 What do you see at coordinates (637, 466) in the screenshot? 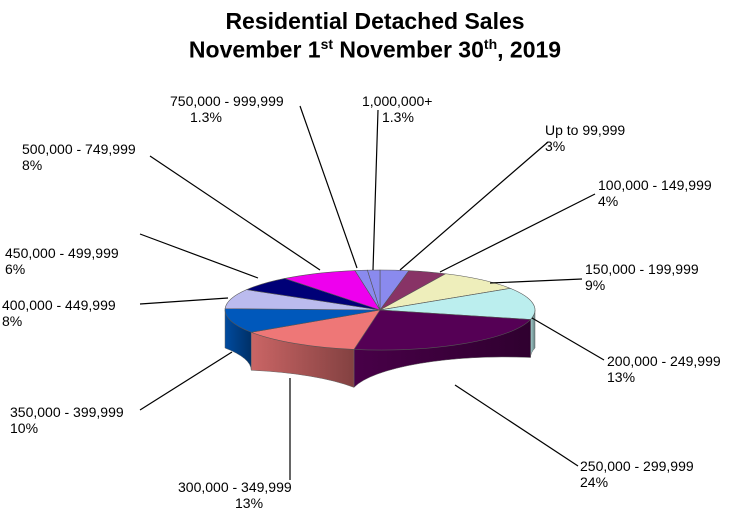
I see `slice-label: 250,000 - 299,999` at bounding box center [637, 466].